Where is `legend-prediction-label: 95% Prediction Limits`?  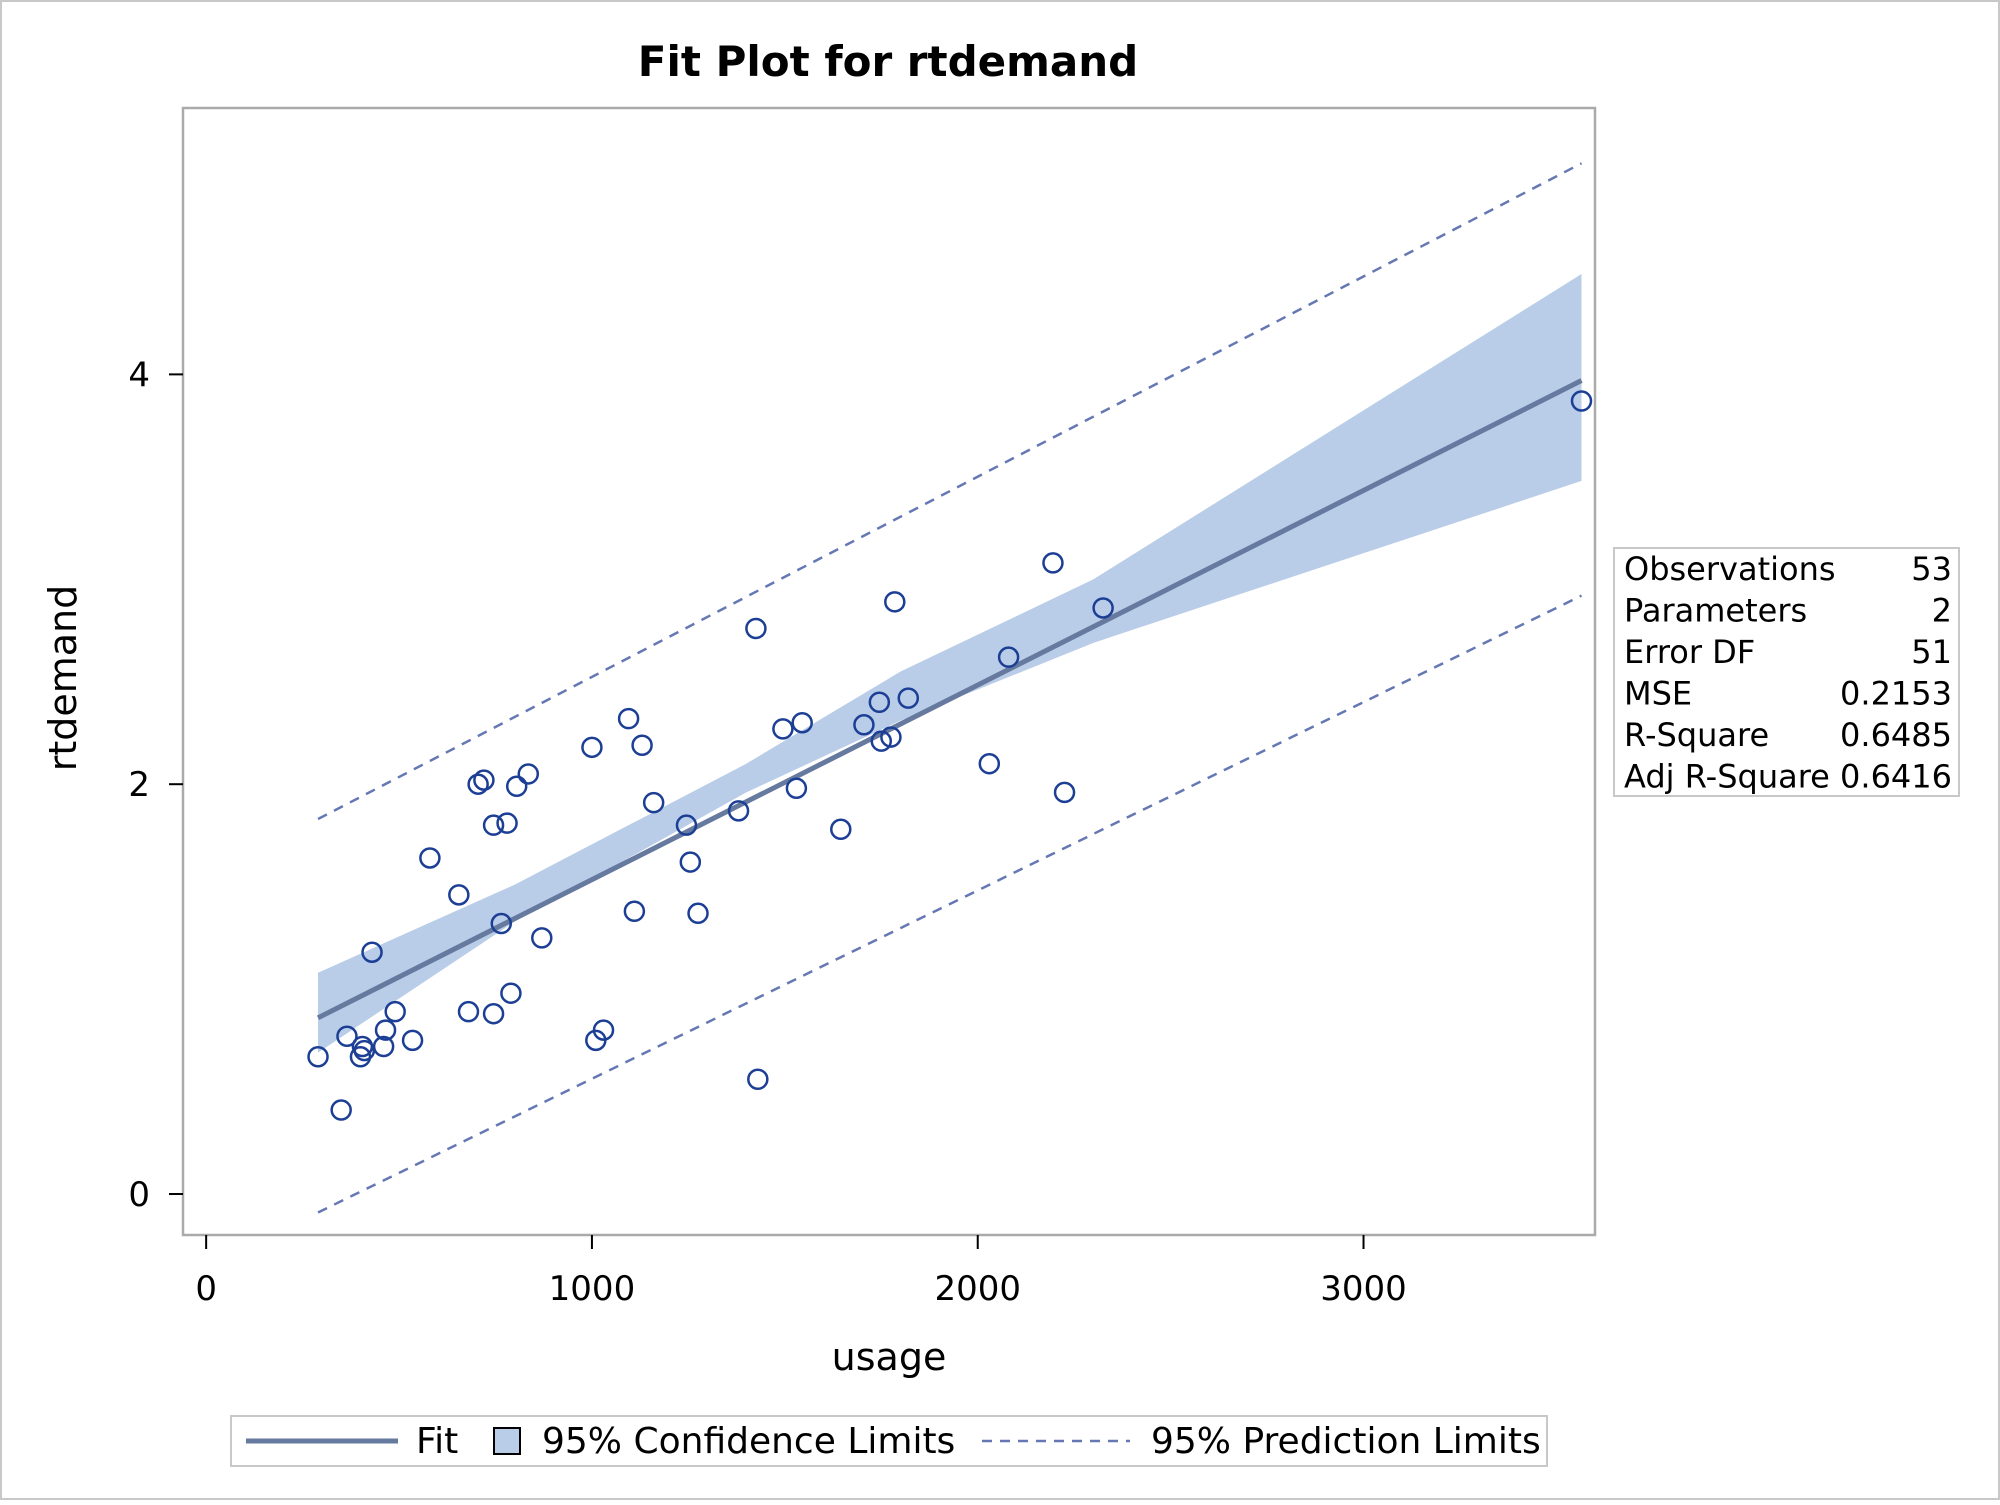
legend-prediction-label: 95% Prediction Limits is located at coordinates (1346, 1441).